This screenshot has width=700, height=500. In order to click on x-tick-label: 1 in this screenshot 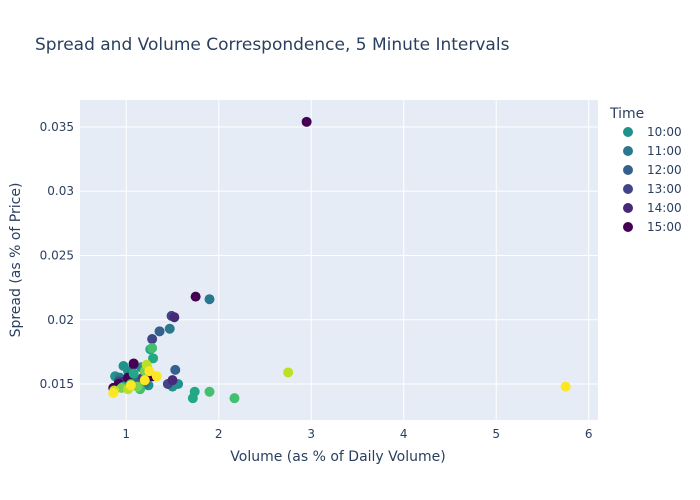, I will do `click(126, 434)`.